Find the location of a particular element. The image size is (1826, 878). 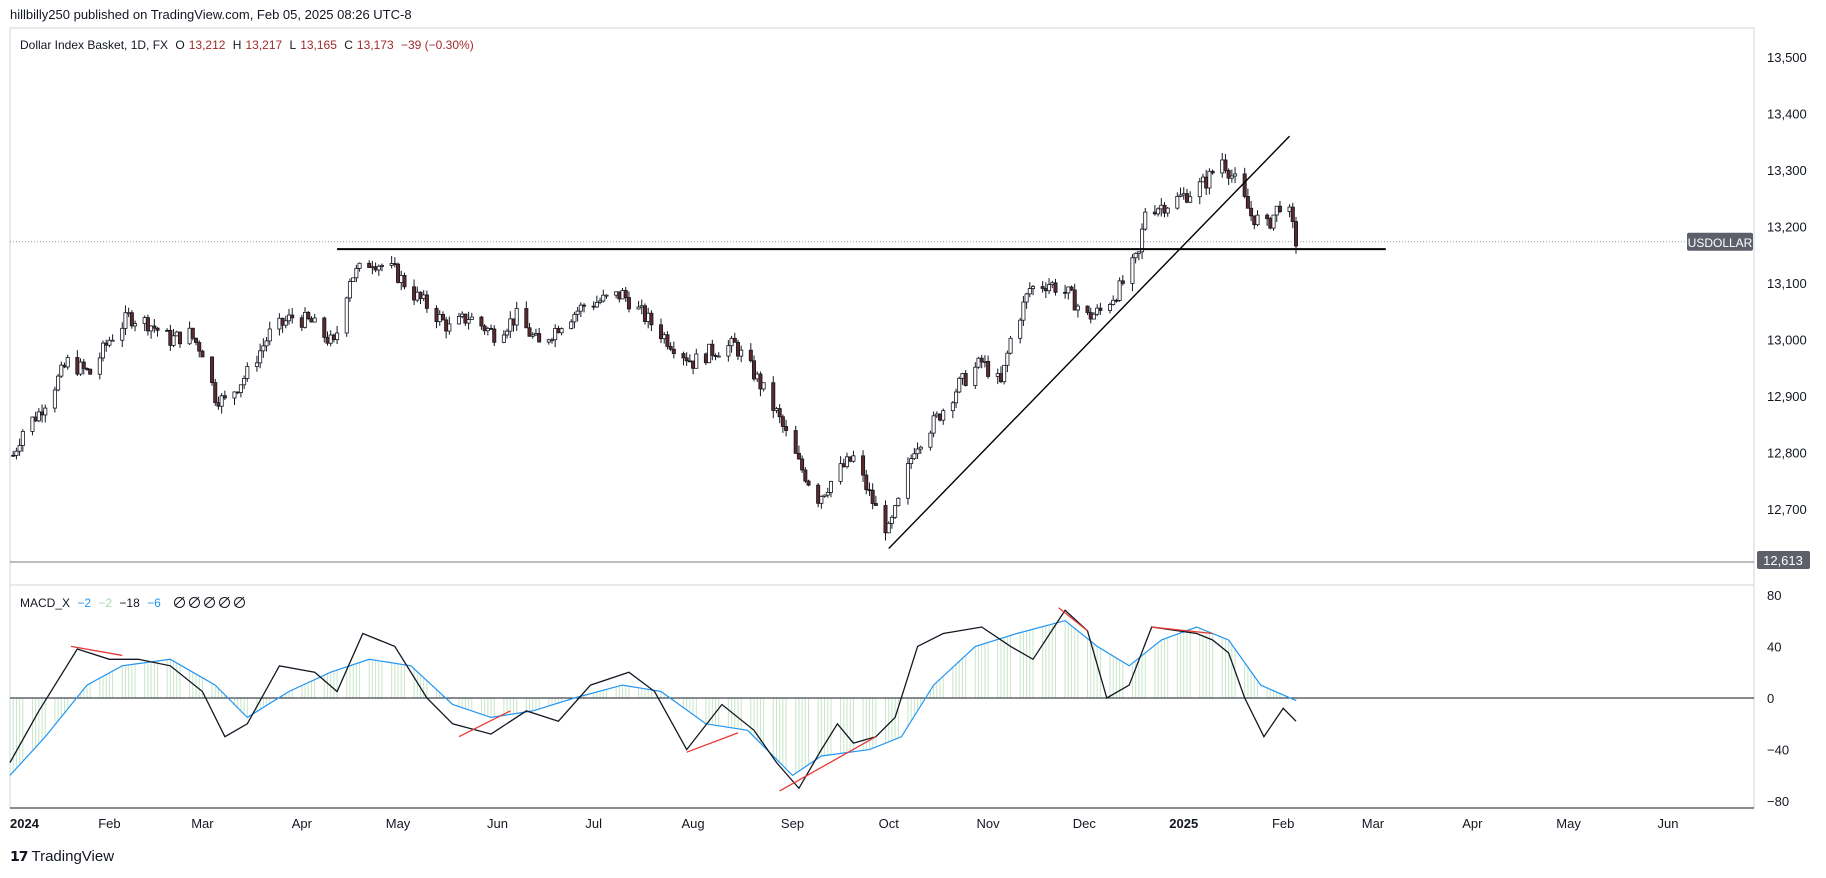

price-tick-label: 12,800 is located at coordinates (1787, 453).